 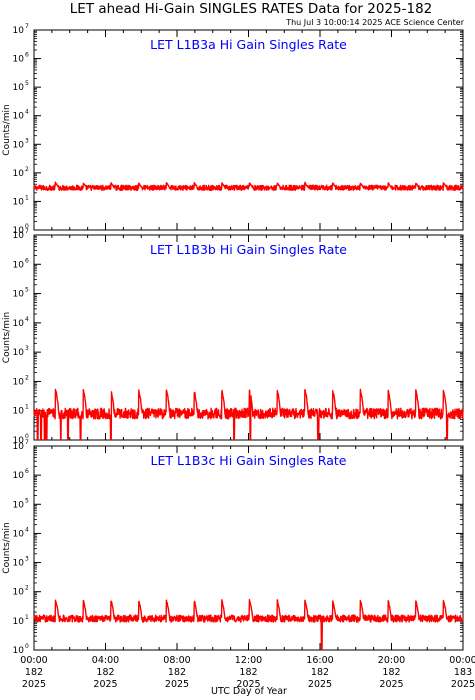 I want to click on x-tick-label: 08:00, so click(x=176, y=660).